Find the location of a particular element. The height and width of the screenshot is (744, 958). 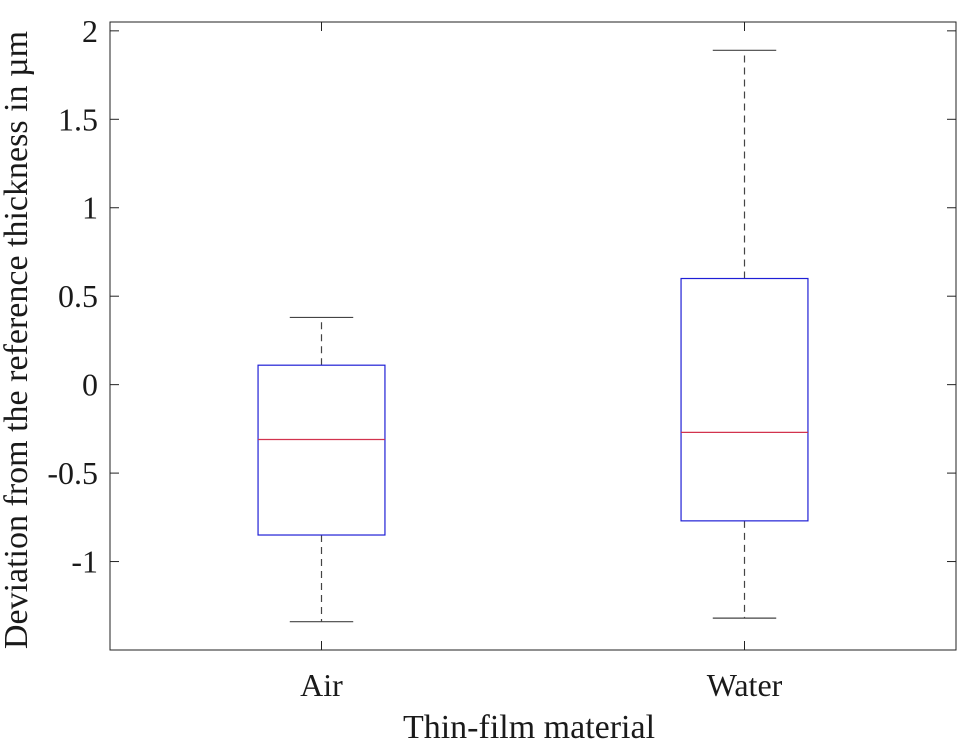

x-axis-label: Thin-film material is located at coordinates (529, 724).